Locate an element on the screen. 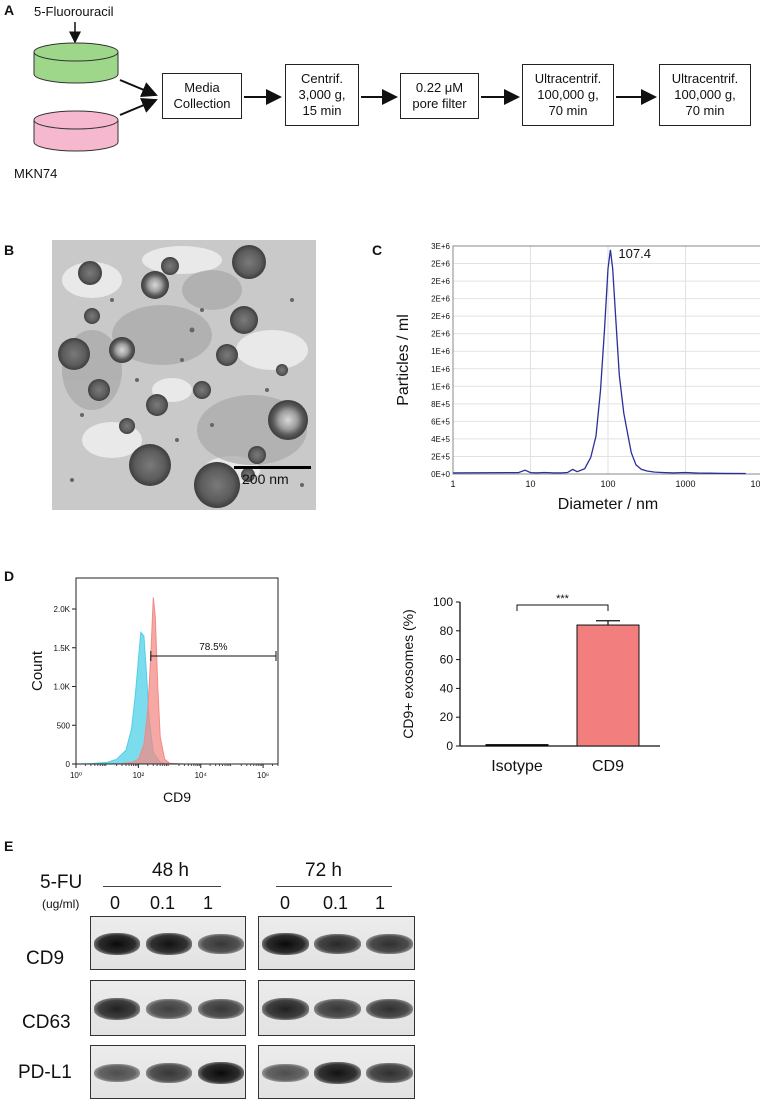 The width and height of the screenshot is (767, 1099). dose-48h-0: 0 is located at coordinates (115, 903).